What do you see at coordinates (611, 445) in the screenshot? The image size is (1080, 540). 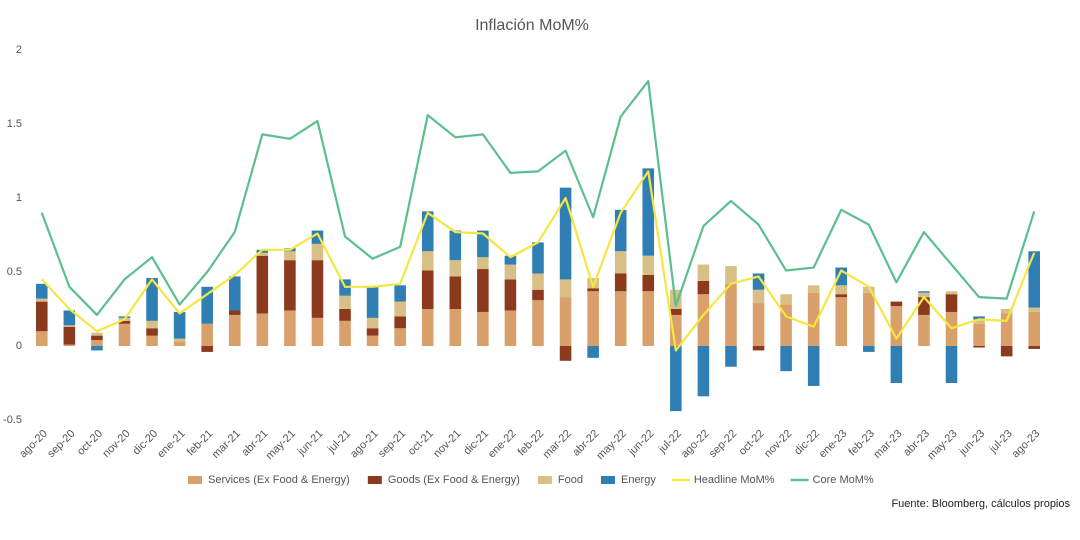 I see `x-tick-label: may-22` at bounding box center [611, 445].